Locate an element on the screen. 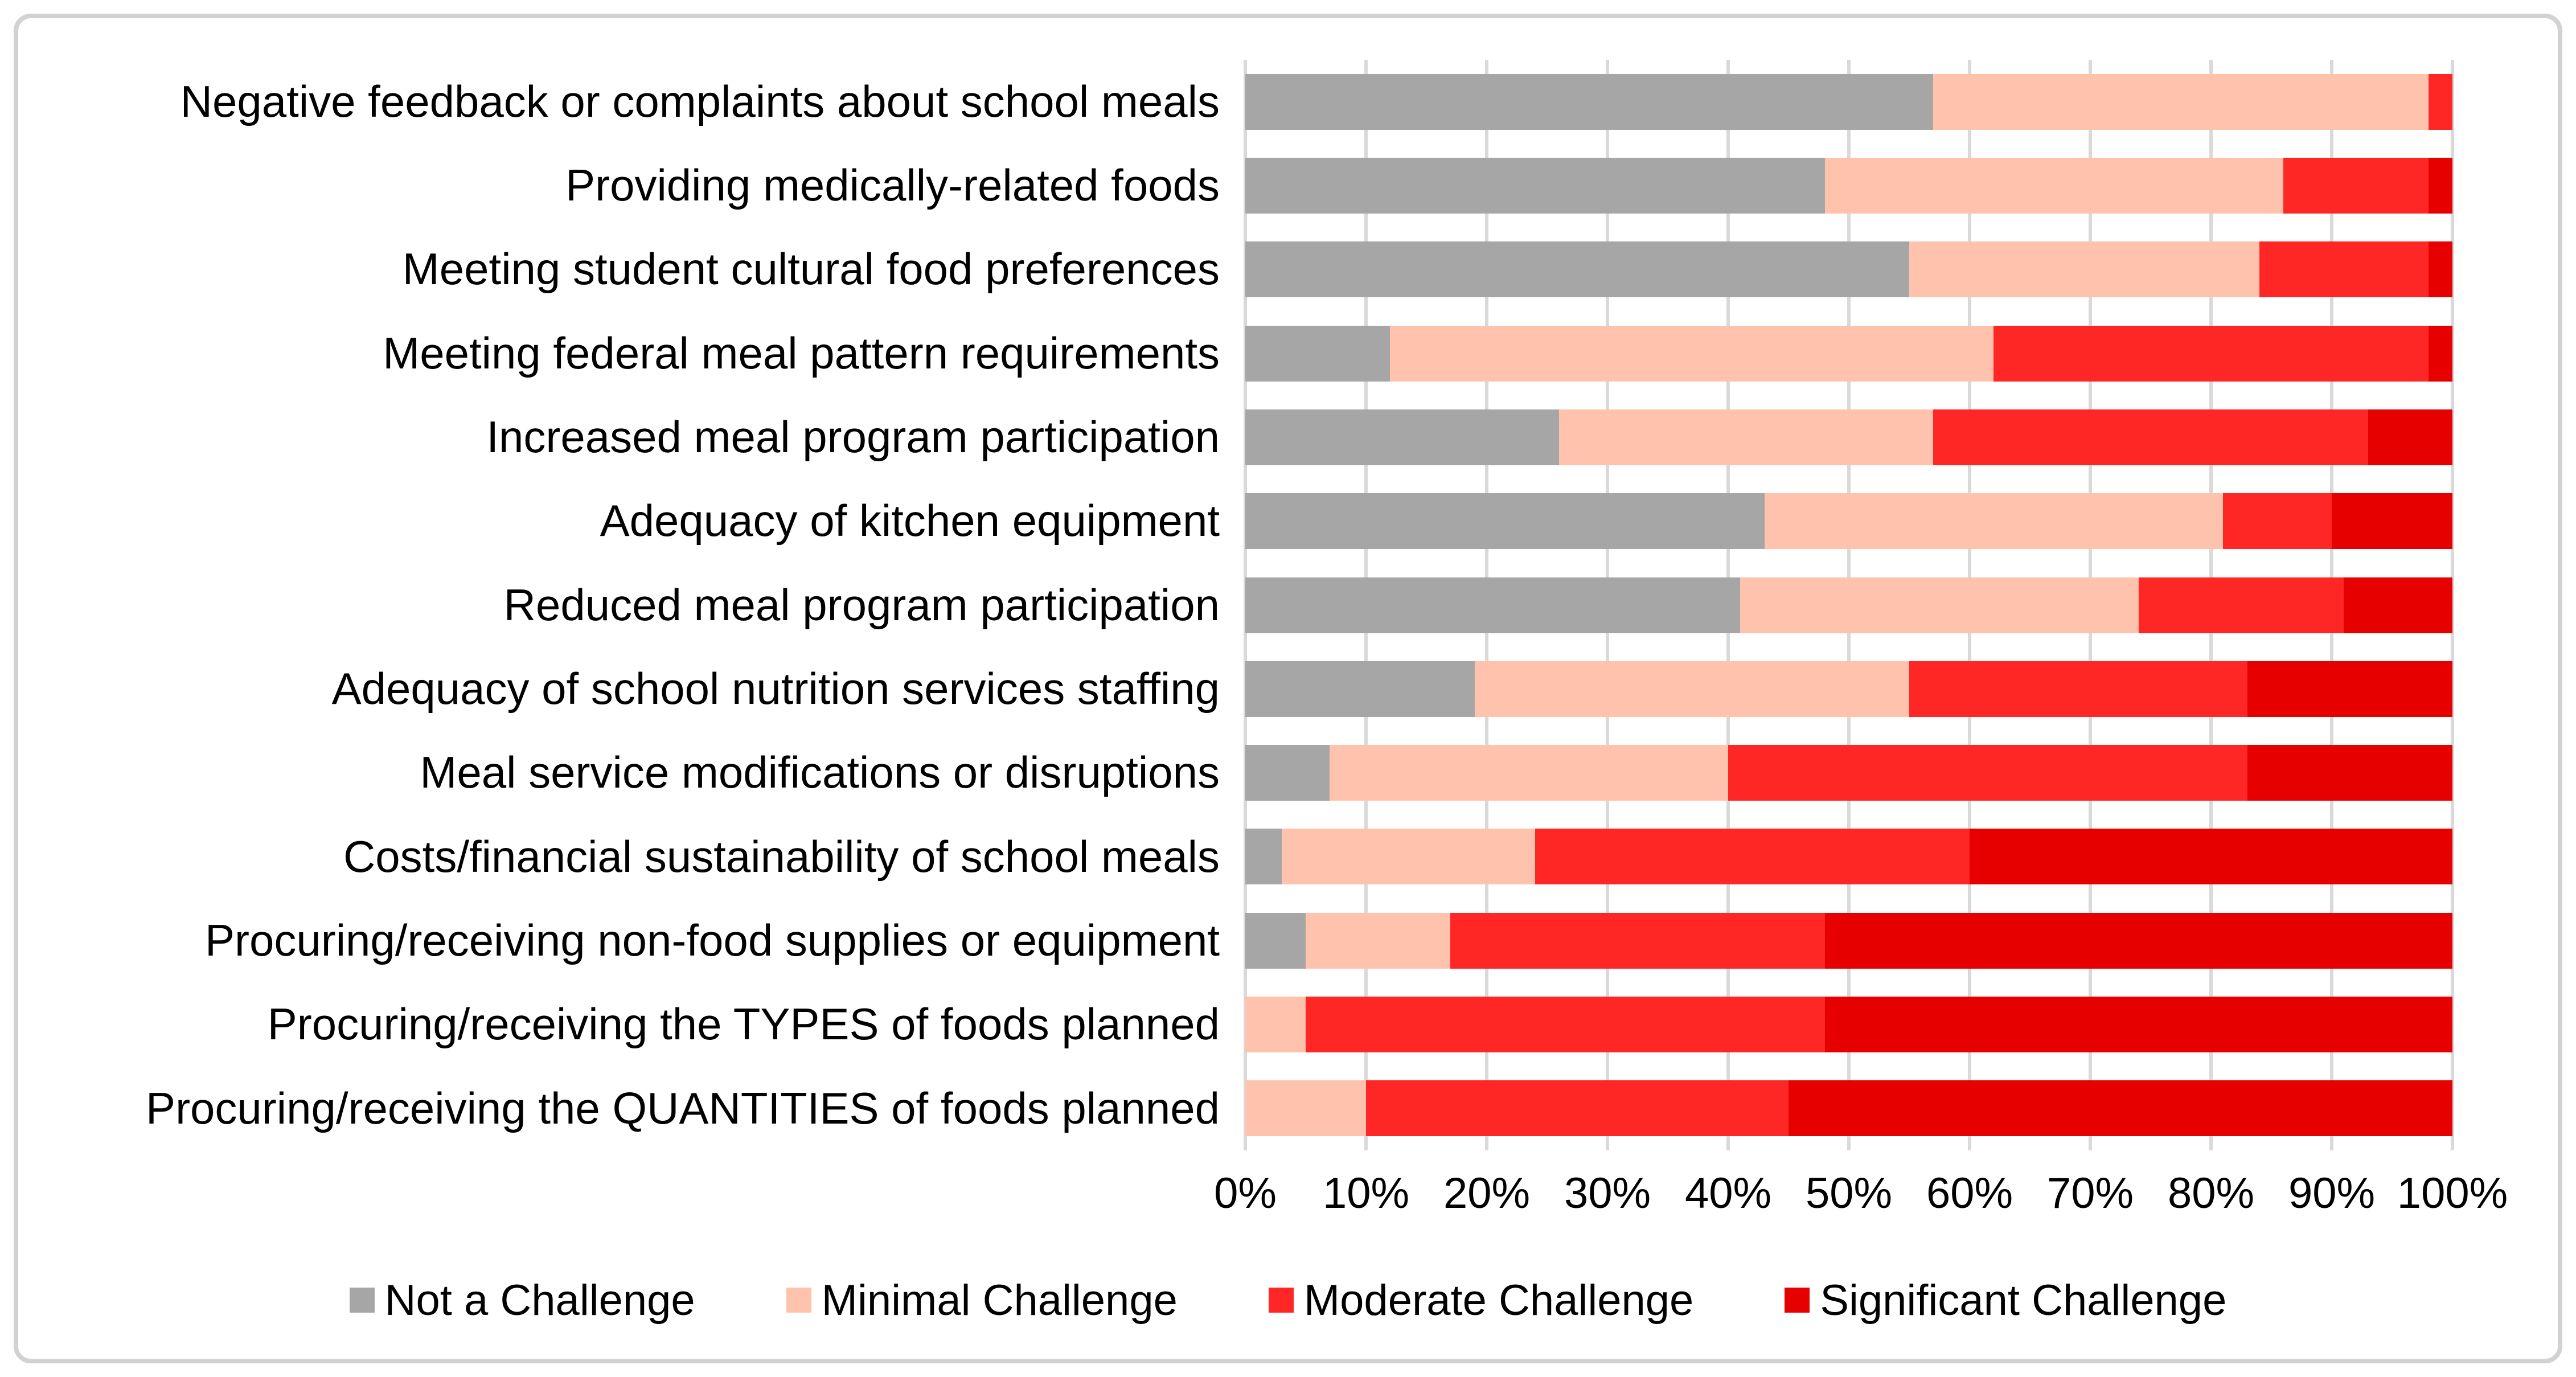 This screenshot has height=1377, width=2576. x-axis-ticks: 0% 10% 20% 30% 40% 50% 60% 70% 80% 90% 100% is located at coordinates (1861, 1197).